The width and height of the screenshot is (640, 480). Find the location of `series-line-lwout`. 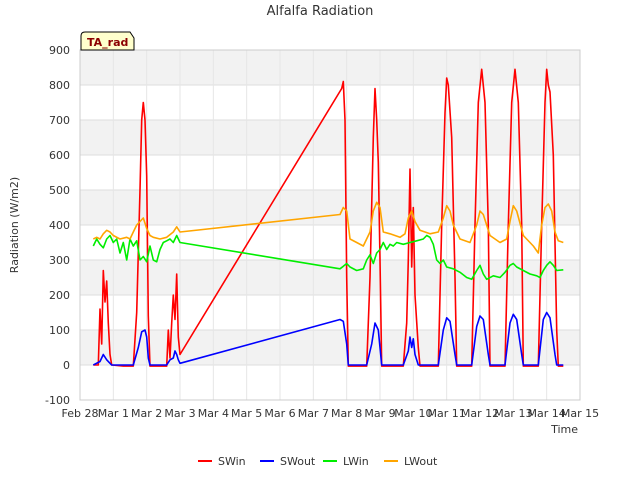

series-line-lwout is located at coordinates (328, 227).